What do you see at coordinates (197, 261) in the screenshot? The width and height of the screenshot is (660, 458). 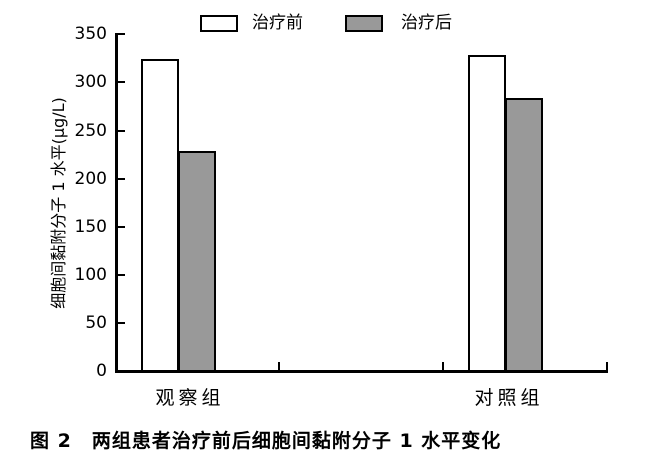 I see `bar-治疗后-观察组` at bounding box center [197, 261].